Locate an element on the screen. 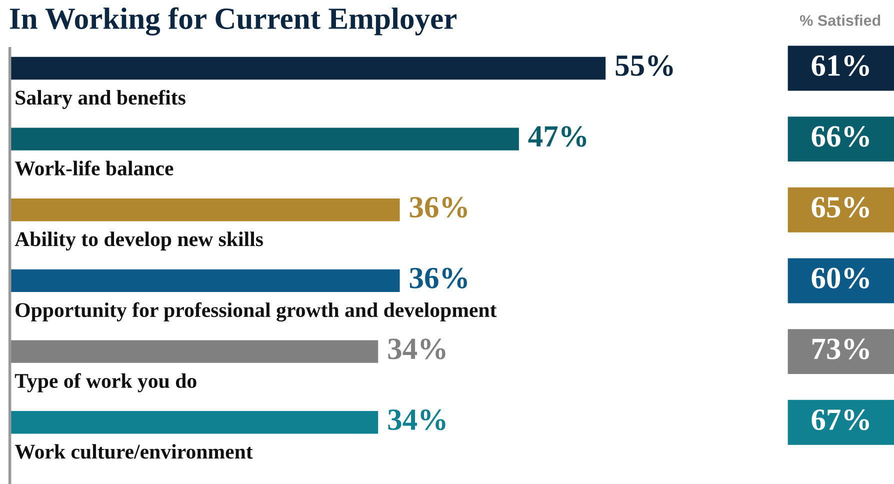  text: % Satisfied is located at coordinates (840, 20).